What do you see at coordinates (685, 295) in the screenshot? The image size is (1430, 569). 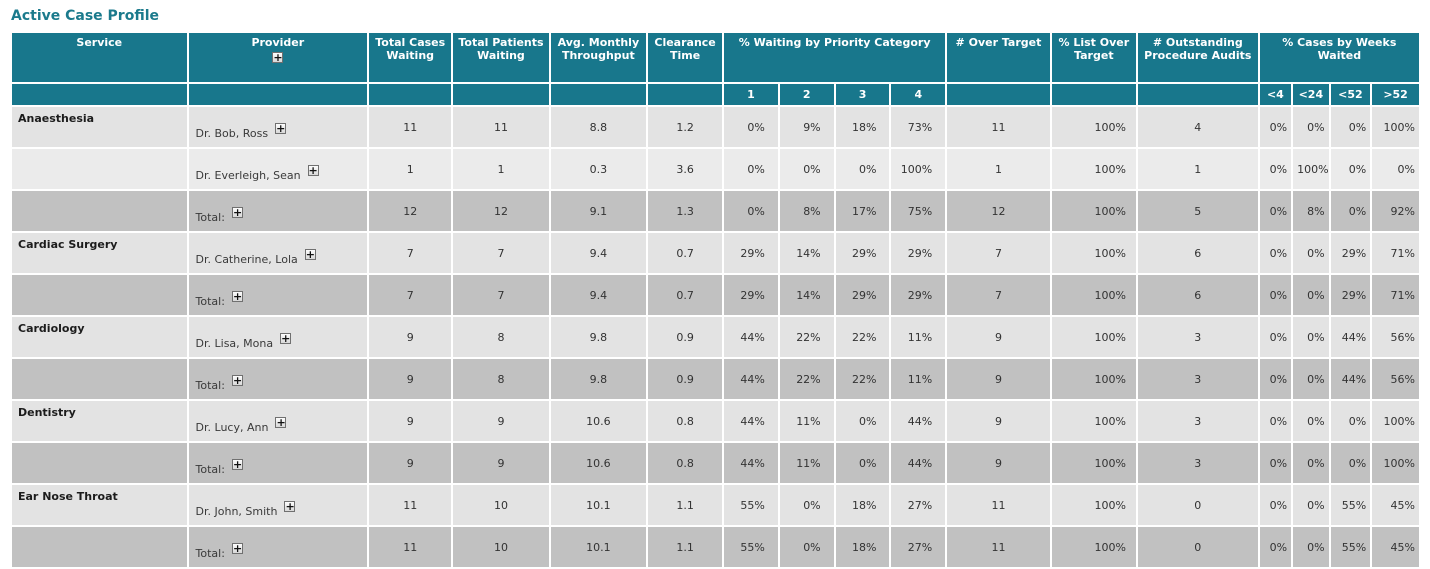 I see `clearance-cell: 0.7` at bounding box center [685, 295].